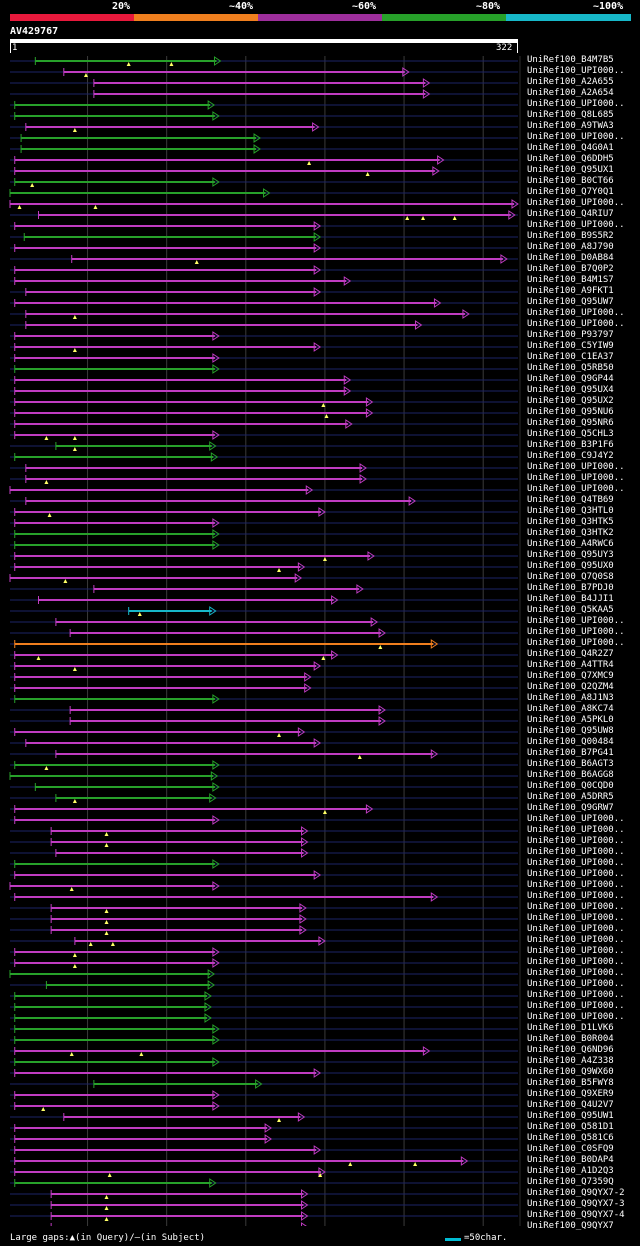  Describe the element at coordinates (570, 566) in the screenshot. I see `hit-label: UniRef100_Q95UX0` at that location.